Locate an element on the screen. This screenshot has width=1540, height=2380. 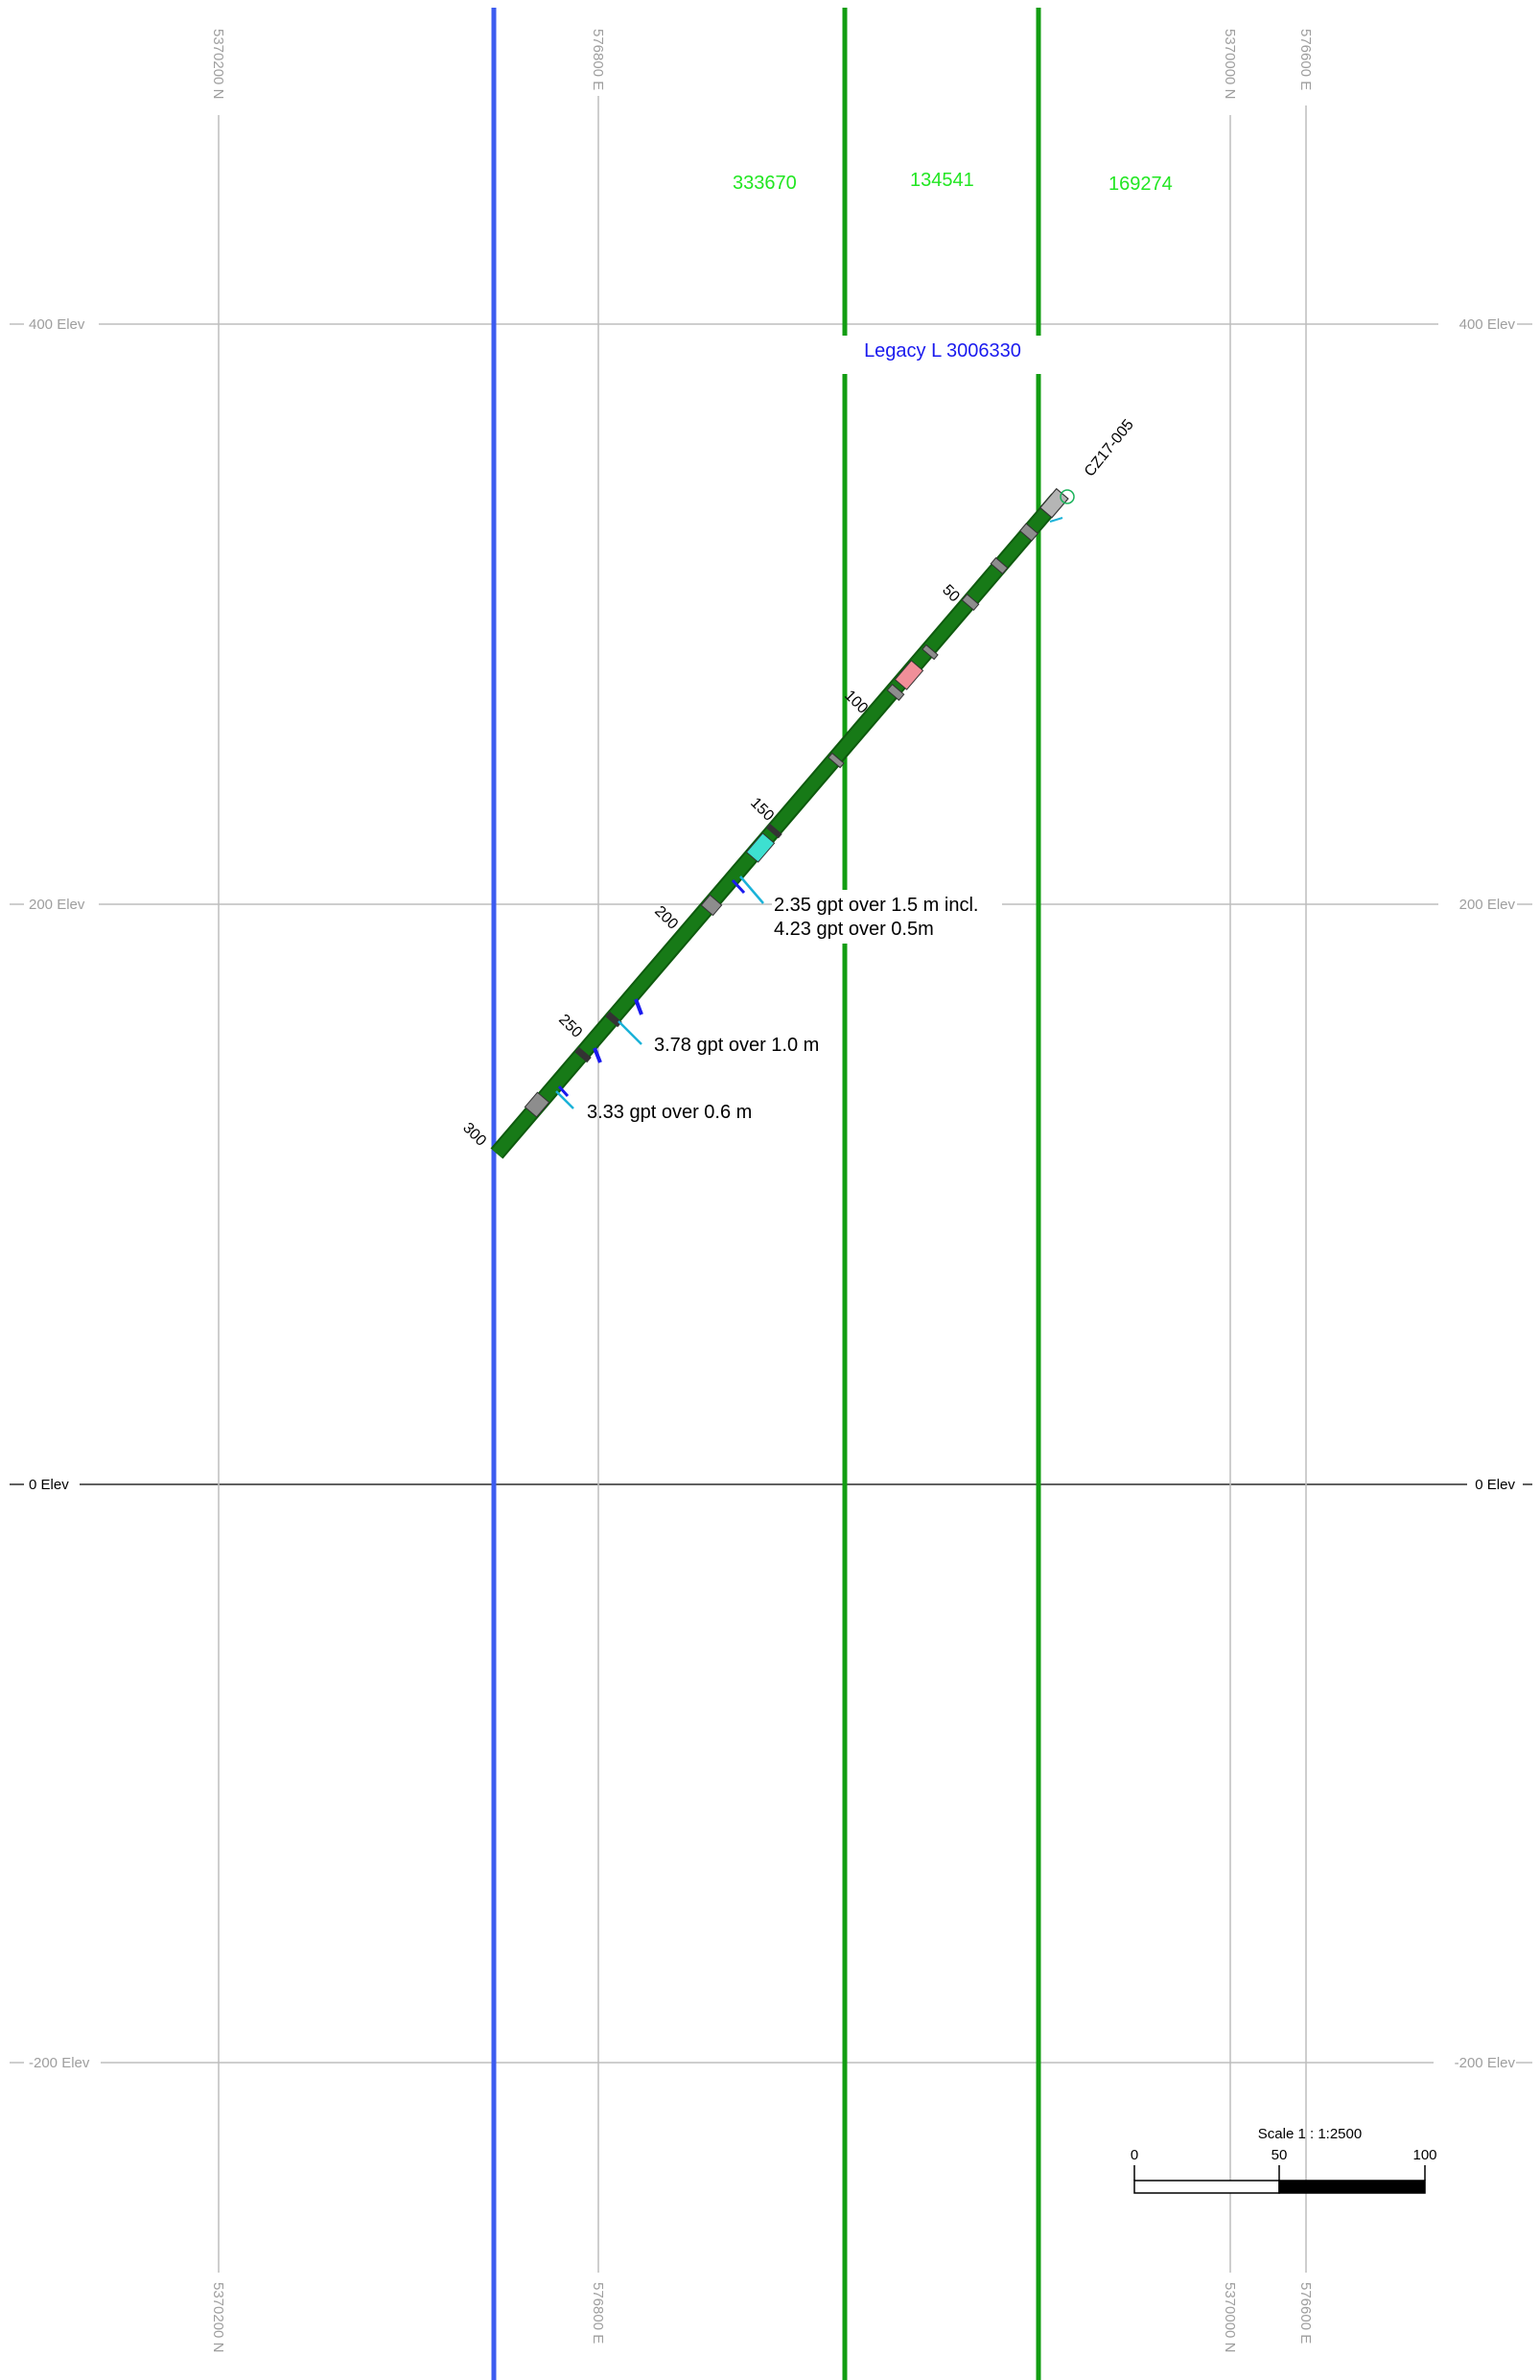
depth-label-250: 250 is located at coordinates (570, 1026).